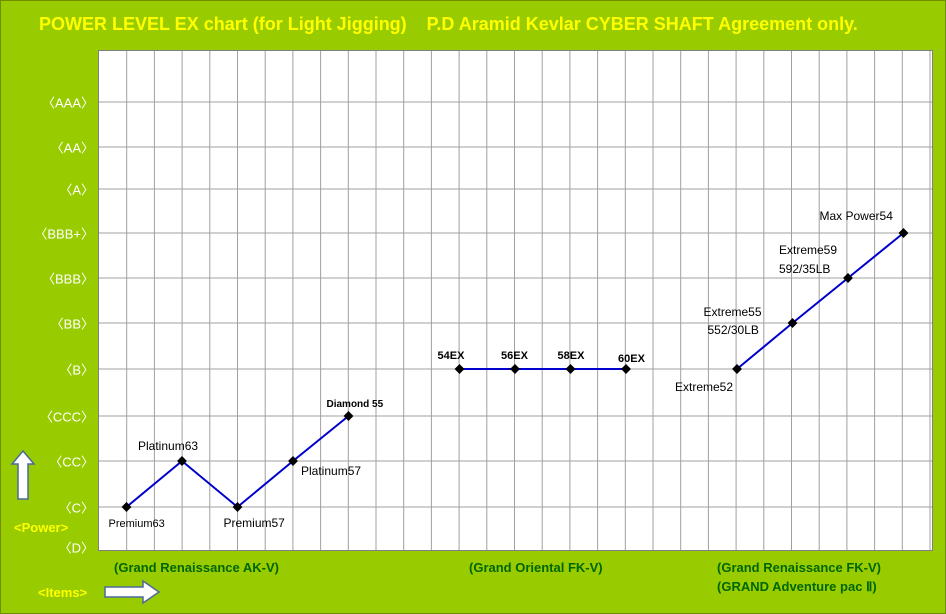 This screenshot has height=614, width=946. Describe the element at coordinates (733, 312) in the screenshot. I see `data-point-label: Extreme55` at that location.